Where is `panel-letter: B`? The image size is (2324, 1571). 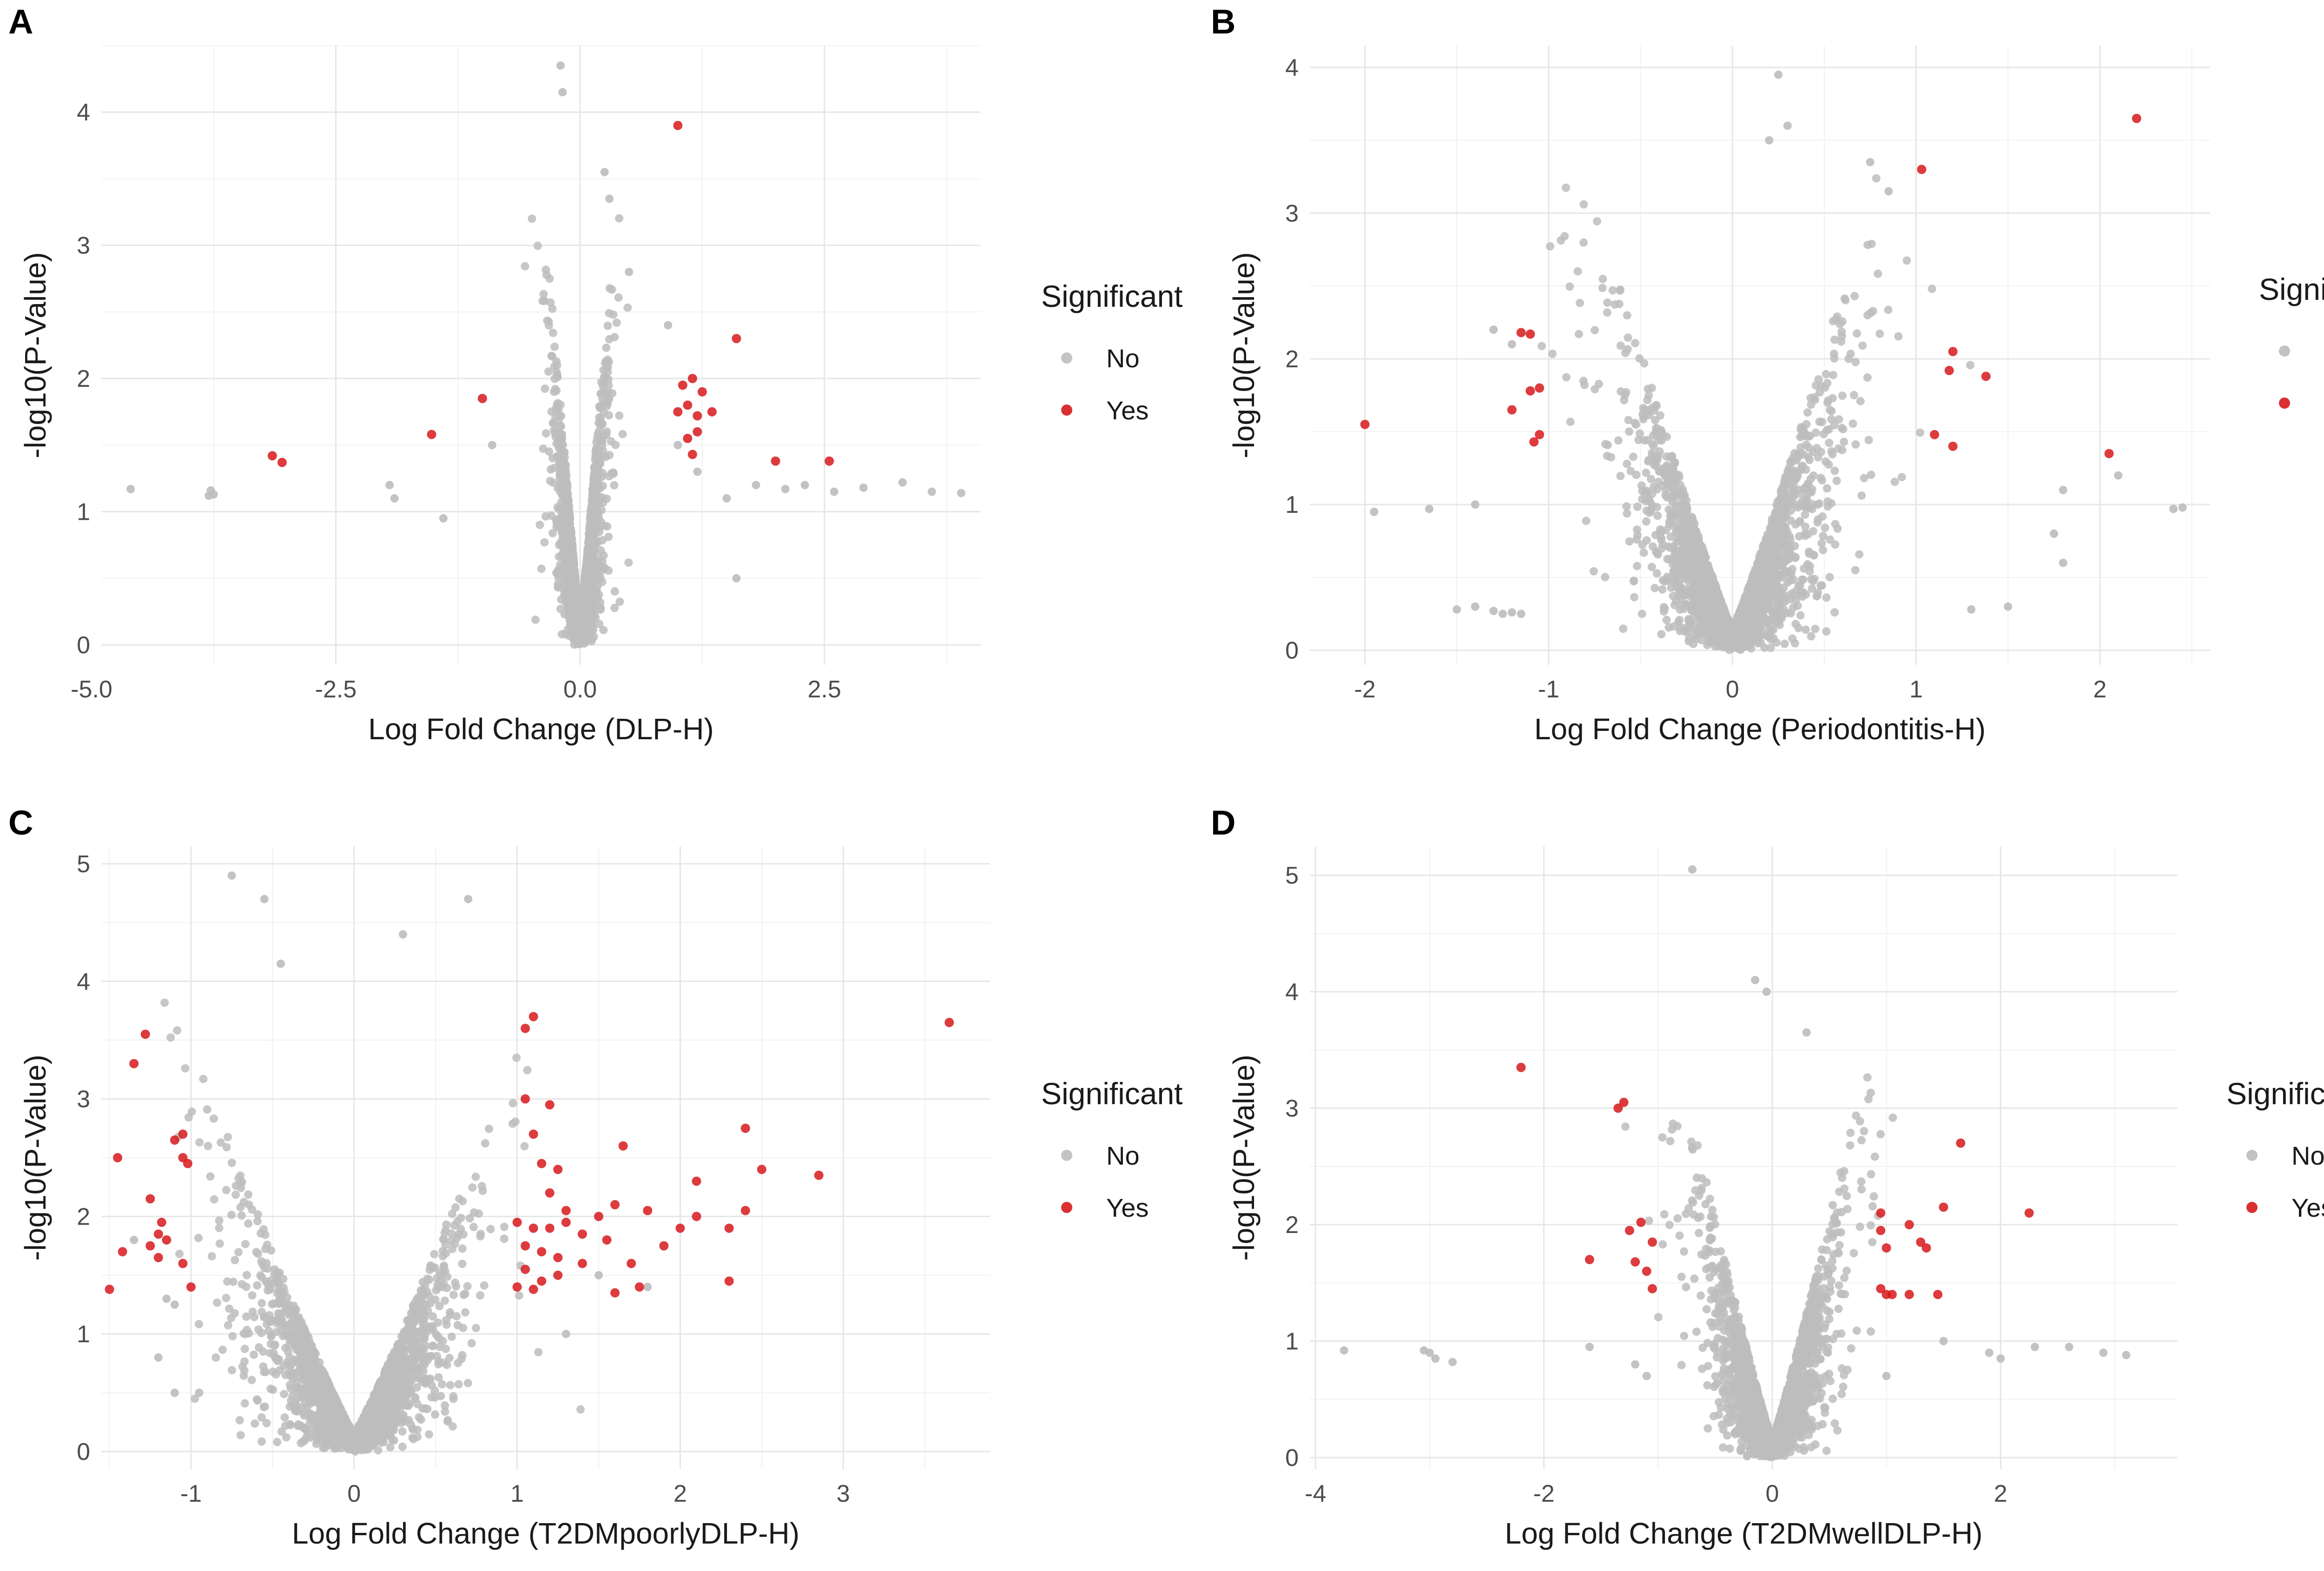
panel-letter: B is located at coordinates (1223, 21).